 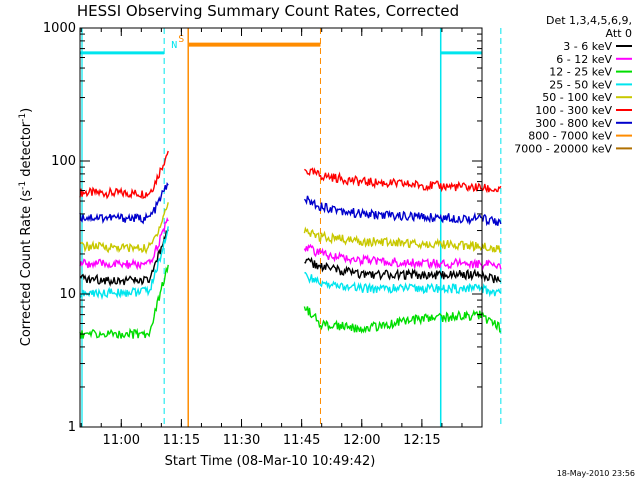 What do you see at coordinates (270, 461) in the screenshot?
I see `x-axis-label: Start Time (08-Mar-10 10:49:42)` at bounding box center [270, 461].